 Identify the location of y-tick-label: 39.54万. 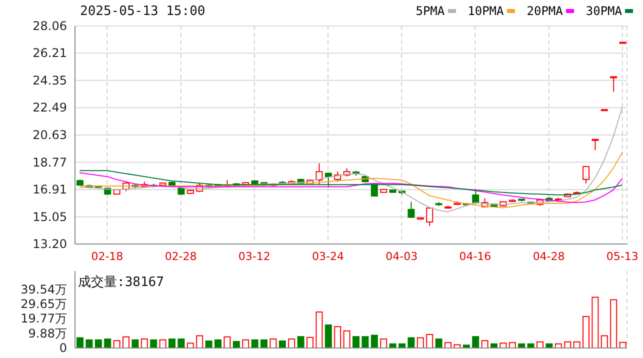
(43, 289).